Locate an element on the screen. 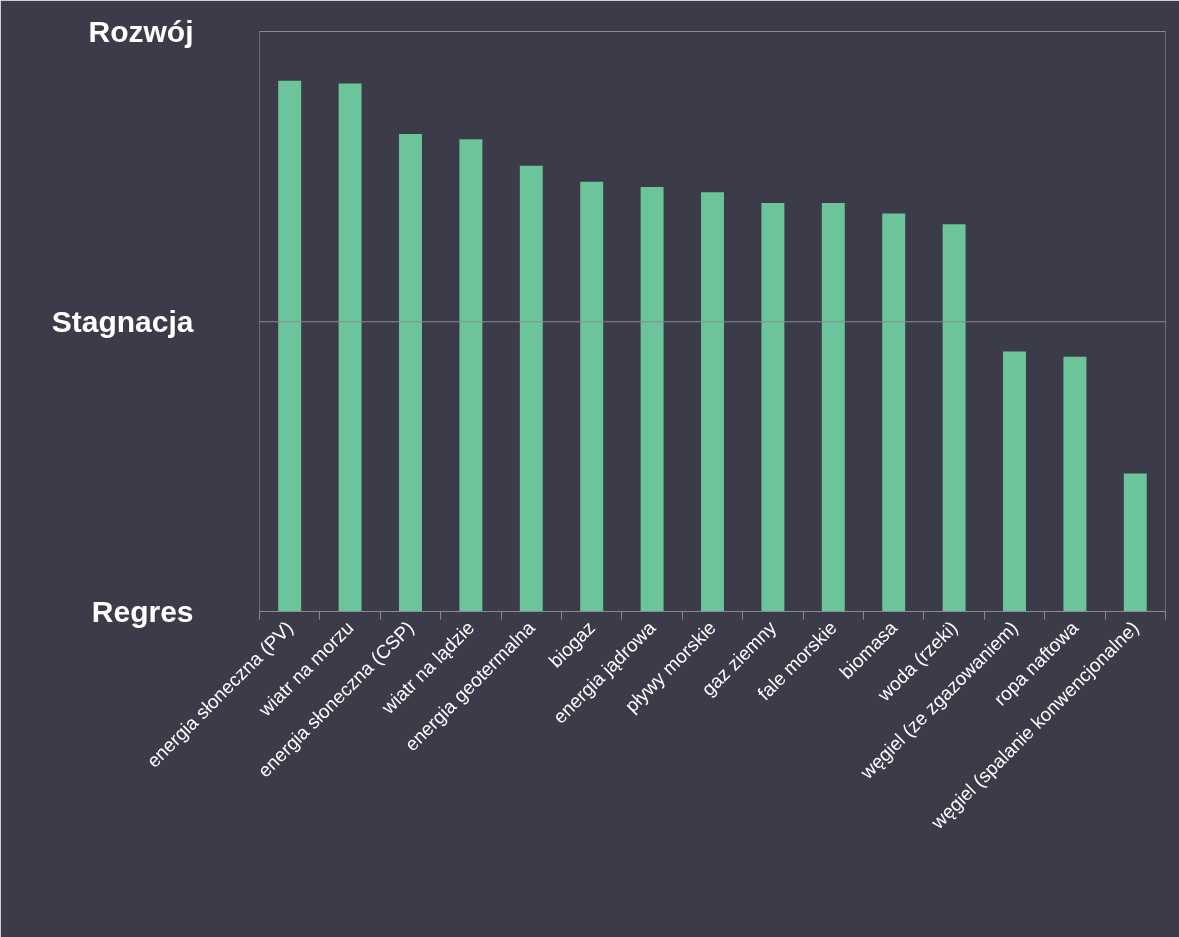 Image resolution: width=1179 pixels, height=937 pixels. text: Regres is located at coordinates (142, 611).